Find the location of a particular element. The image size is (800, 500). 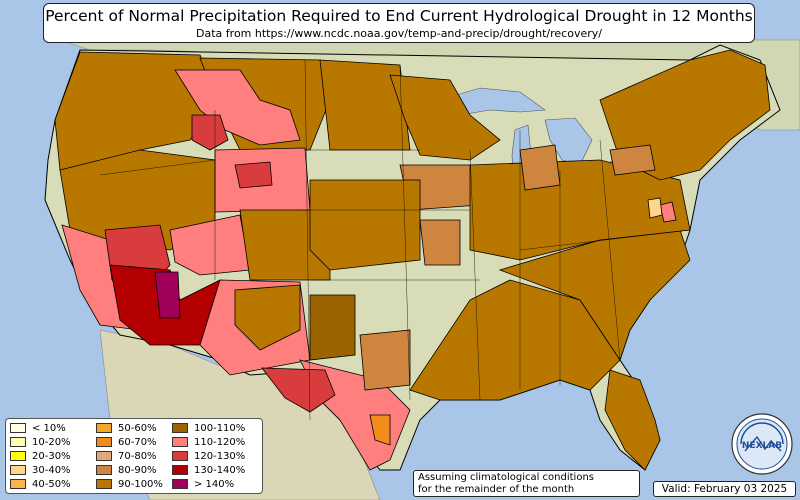

region-texas-red is located at coordinates (298, 390).